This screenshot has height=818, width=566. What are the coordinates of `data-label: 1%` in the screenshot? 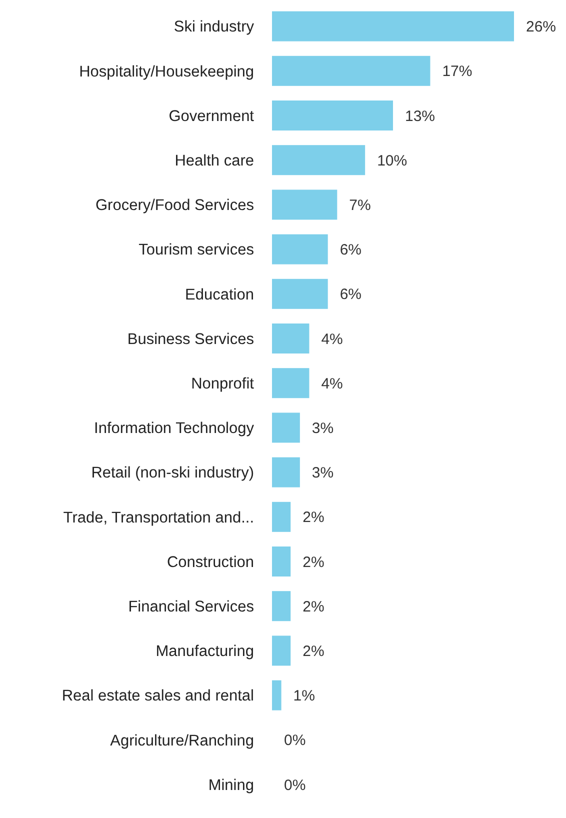 It's located at (304, 696).